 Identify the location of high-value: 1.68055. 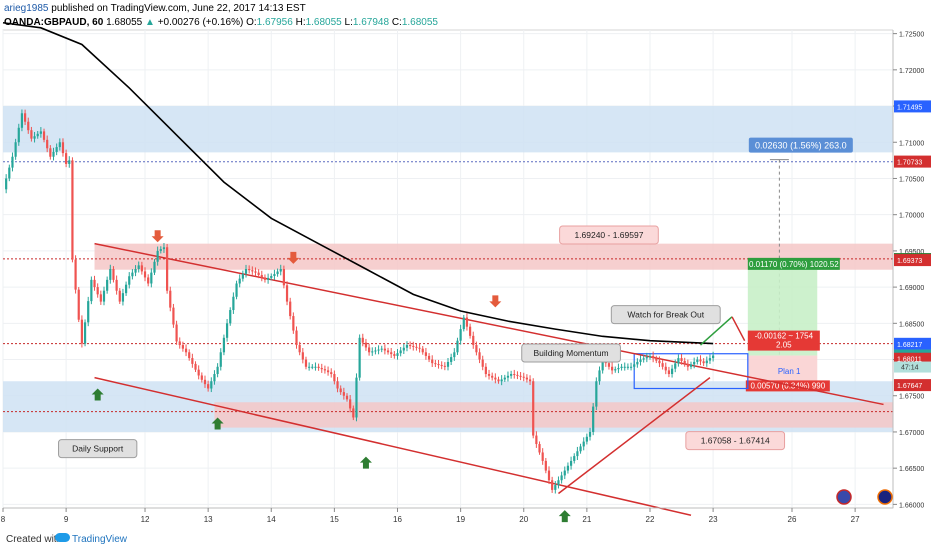
(323, 22).